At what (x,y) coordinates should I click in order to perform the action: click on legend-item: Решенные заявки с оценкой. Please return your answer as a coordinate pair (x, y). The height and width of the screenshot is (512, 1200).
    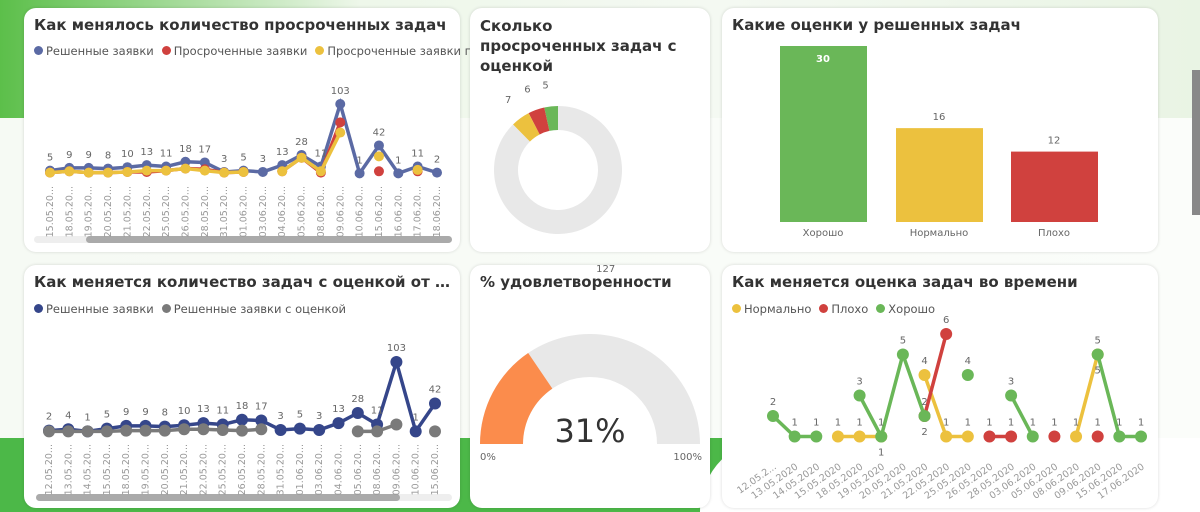
    Looking at the image, I should click on (253, 309).